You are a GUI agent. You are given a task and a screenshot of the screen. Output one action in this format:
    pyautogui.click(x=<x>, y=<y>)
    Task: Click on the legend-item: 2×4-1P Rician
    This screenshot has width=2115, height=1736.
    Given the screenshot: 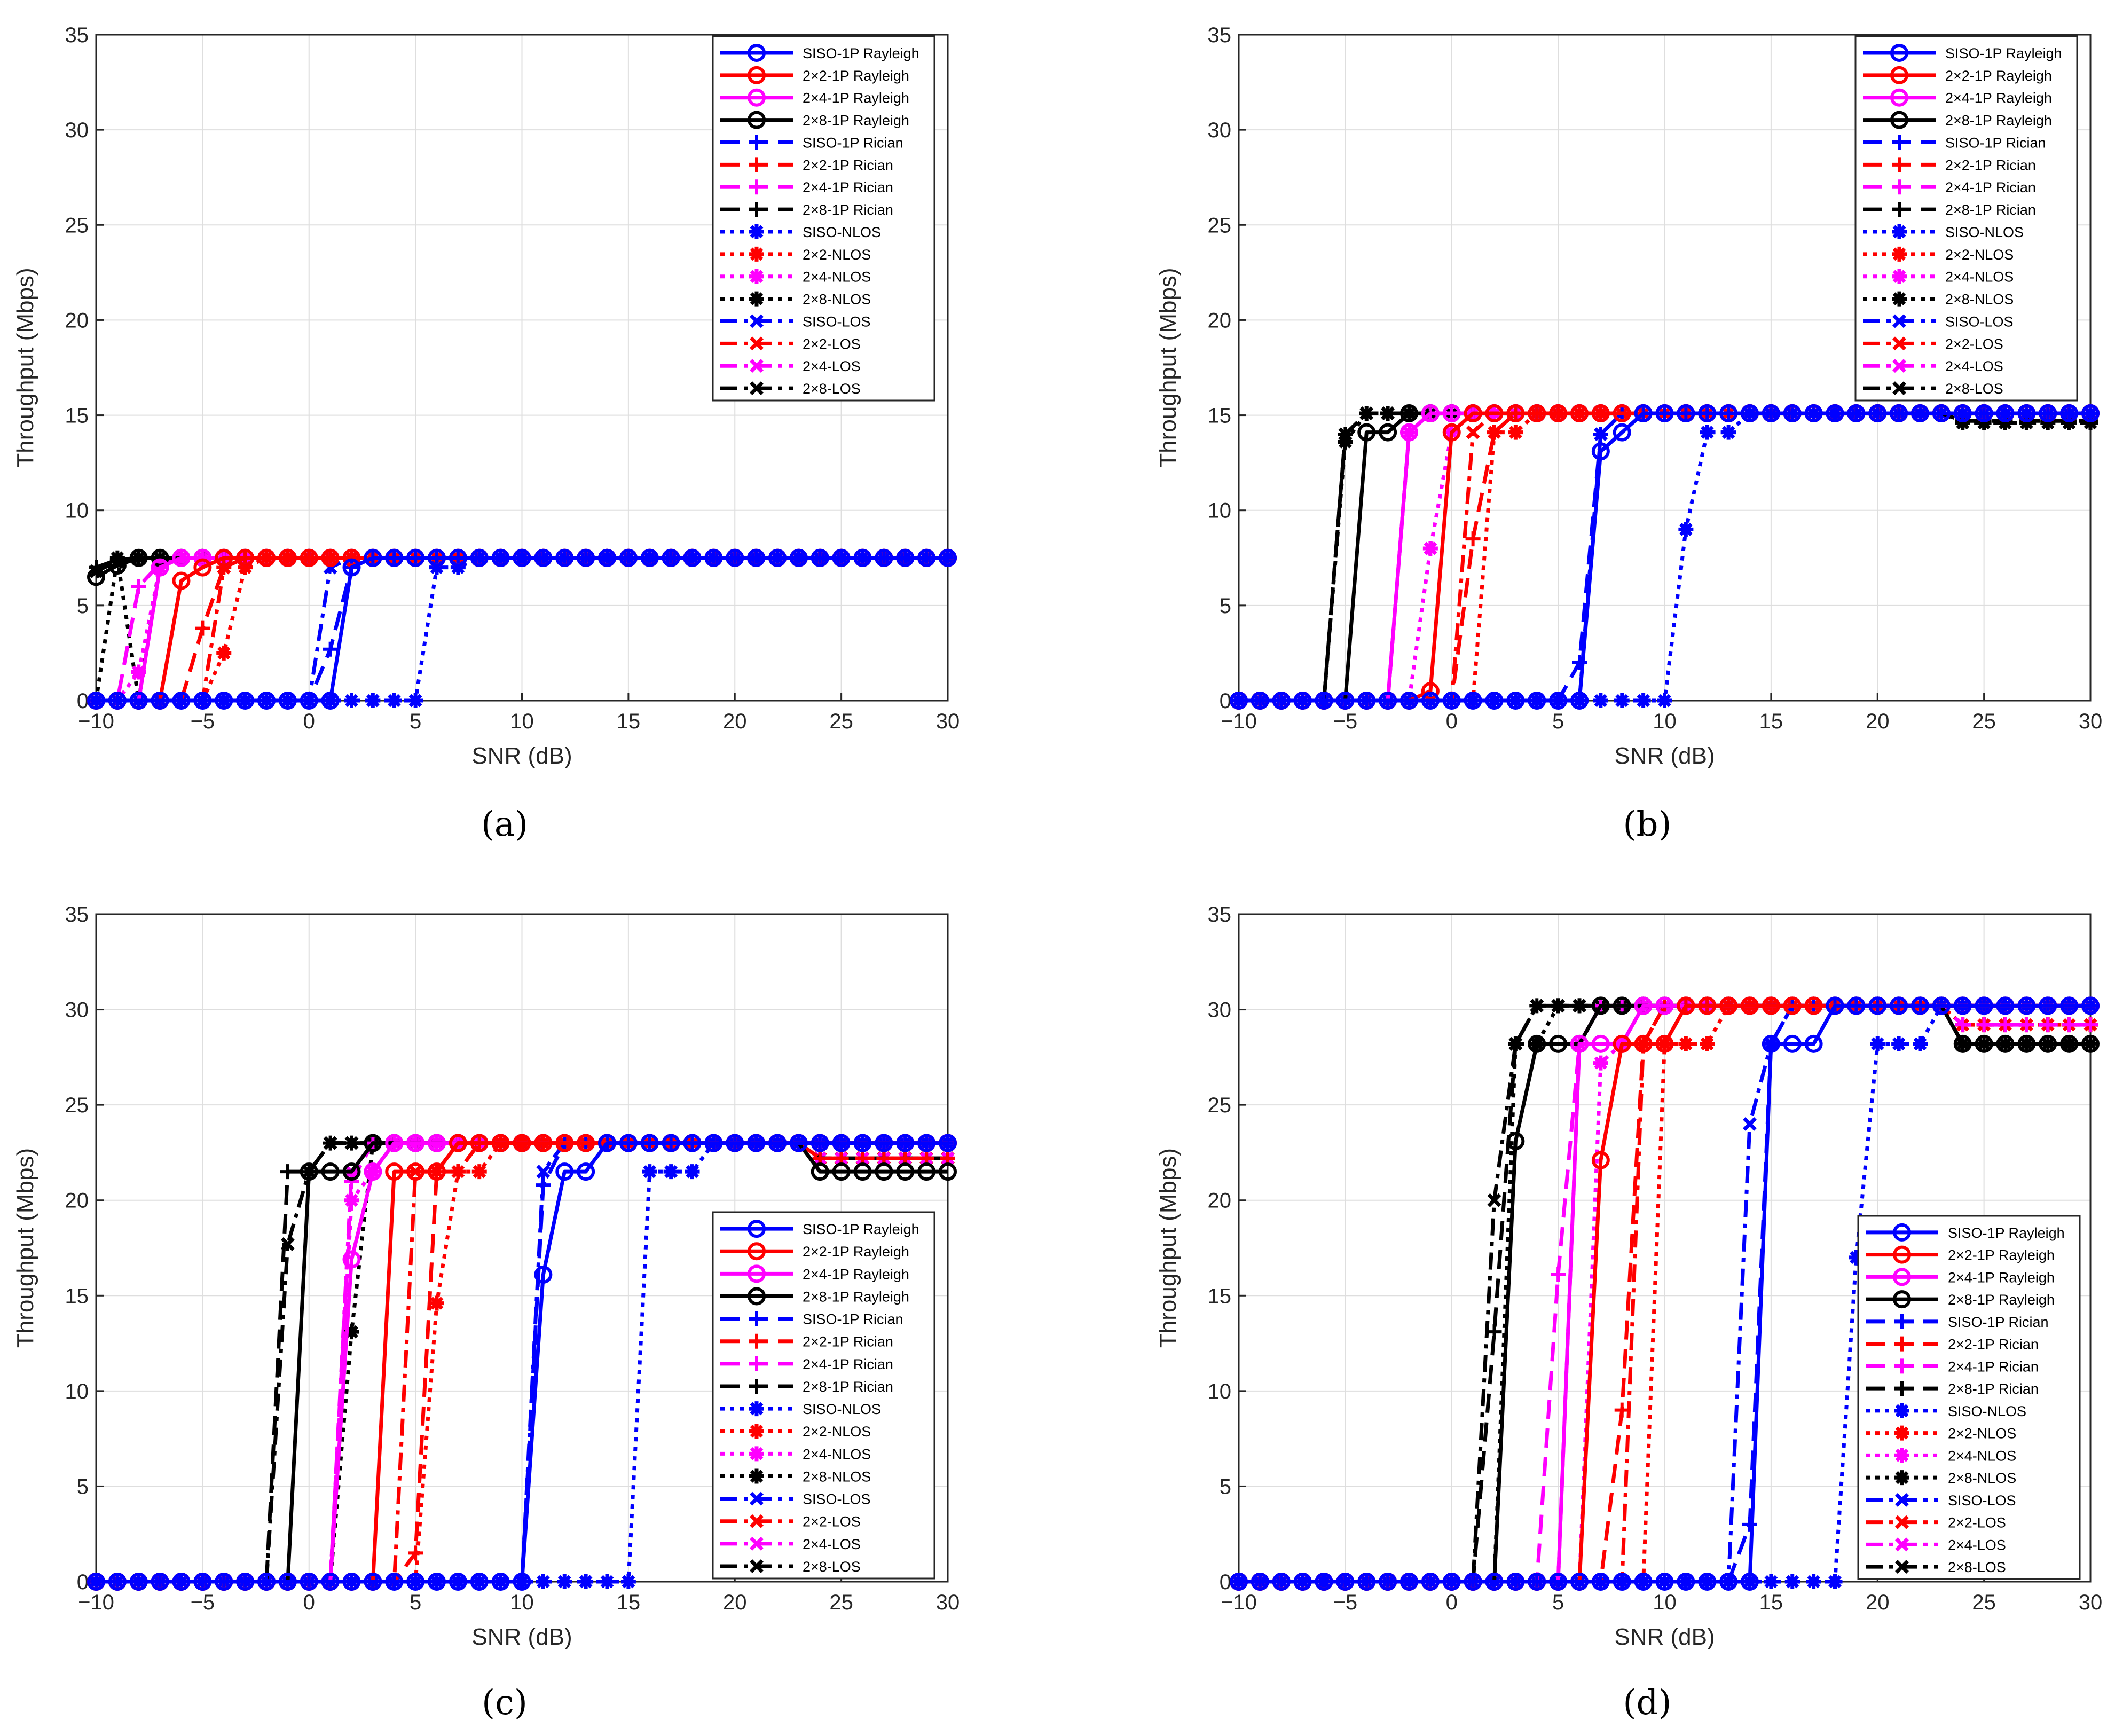 What is the action you would take?
    pyautogui.click(x=1949, y=187)
    